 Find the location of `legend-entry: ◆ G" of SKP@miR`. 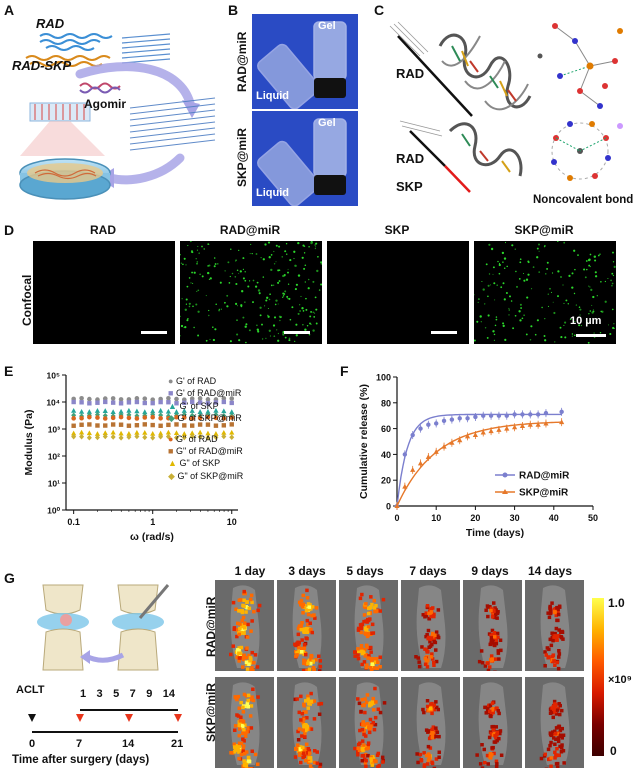

legend-entry: ◆ G" of SKP@miR is located at coordinates (206, 475).